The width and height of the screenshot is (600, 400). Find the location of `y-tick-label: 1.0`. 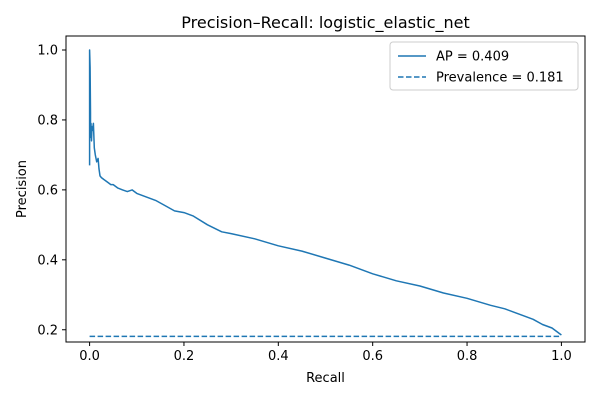

y-tick-label: 1.0 is located at coordinates (47, 50).